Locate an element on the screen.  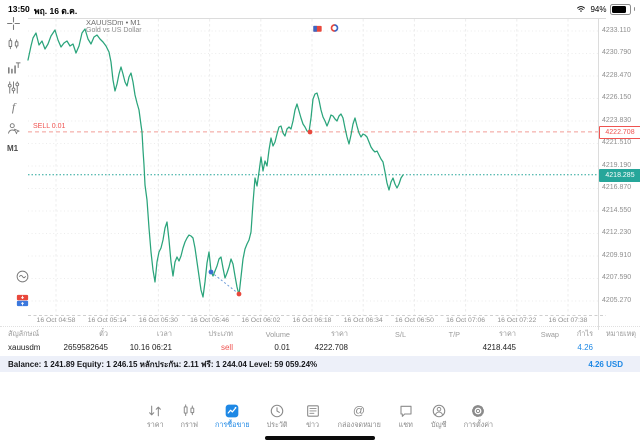
status-time: 13:50 is located at coordinates (19, 9).